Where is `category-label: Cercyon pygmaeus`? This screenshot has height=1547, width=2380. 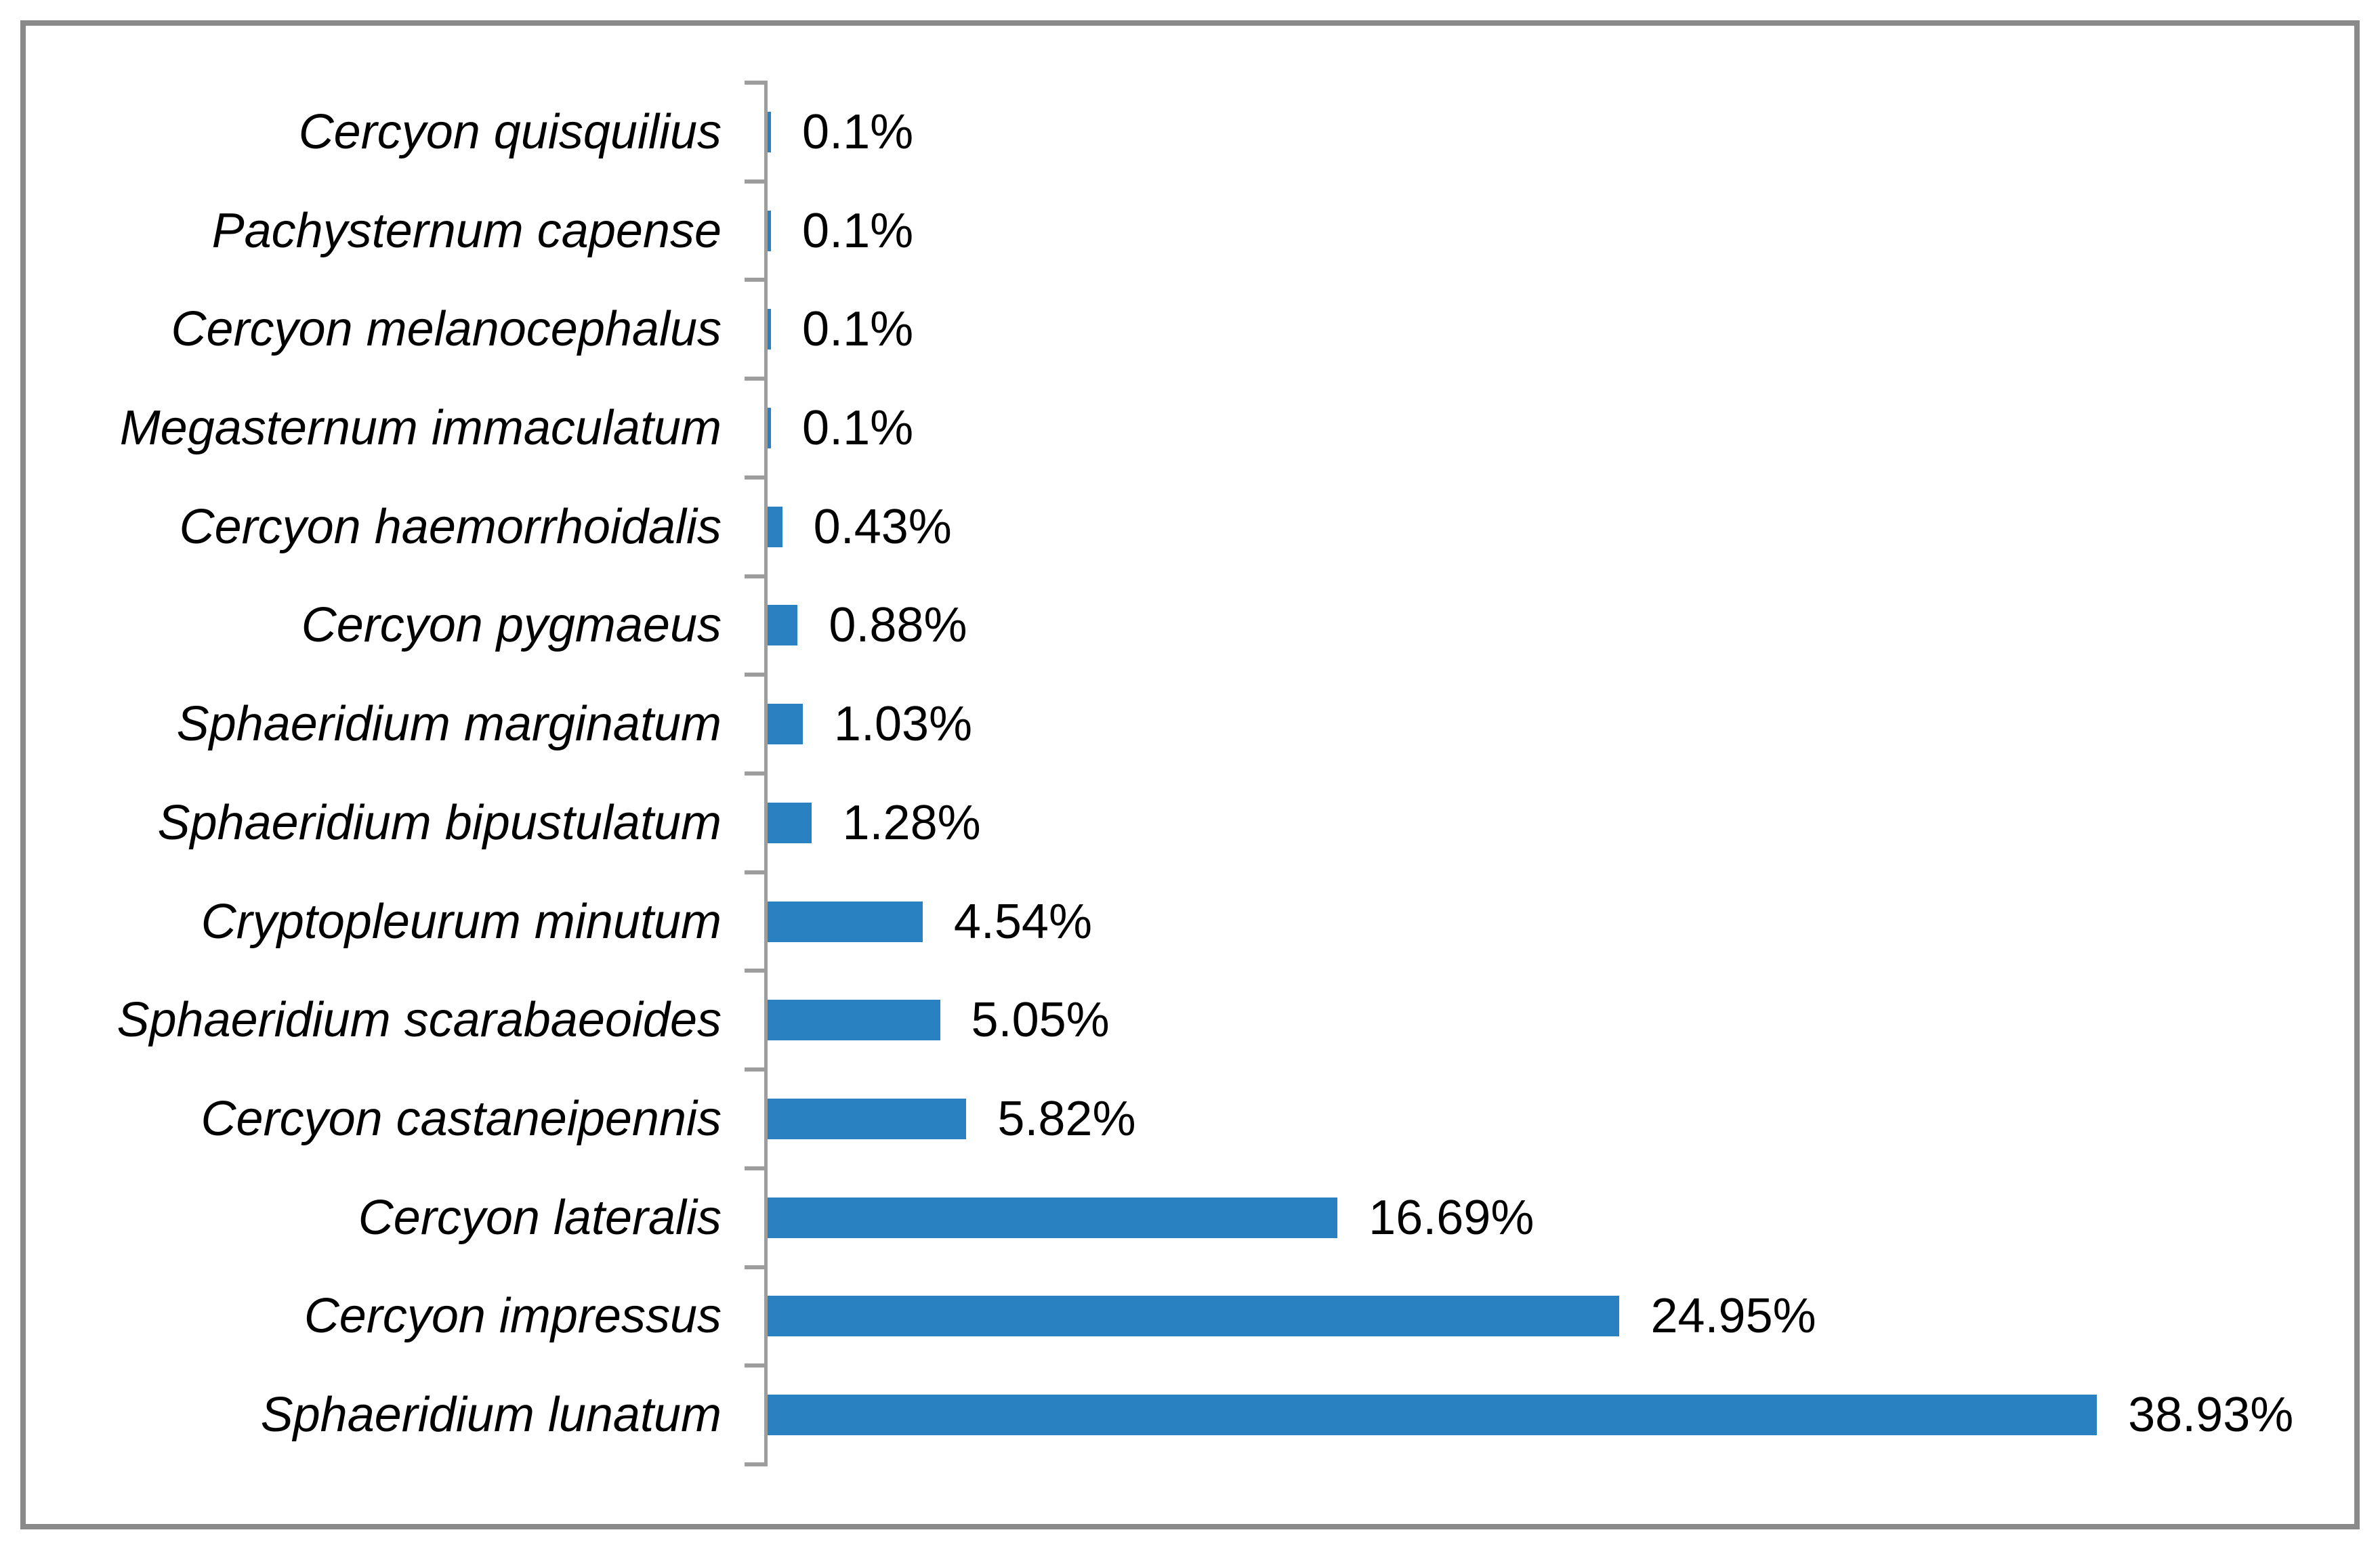
category-label: Cercyon pygmaeus is located at coordinates (511, 625).